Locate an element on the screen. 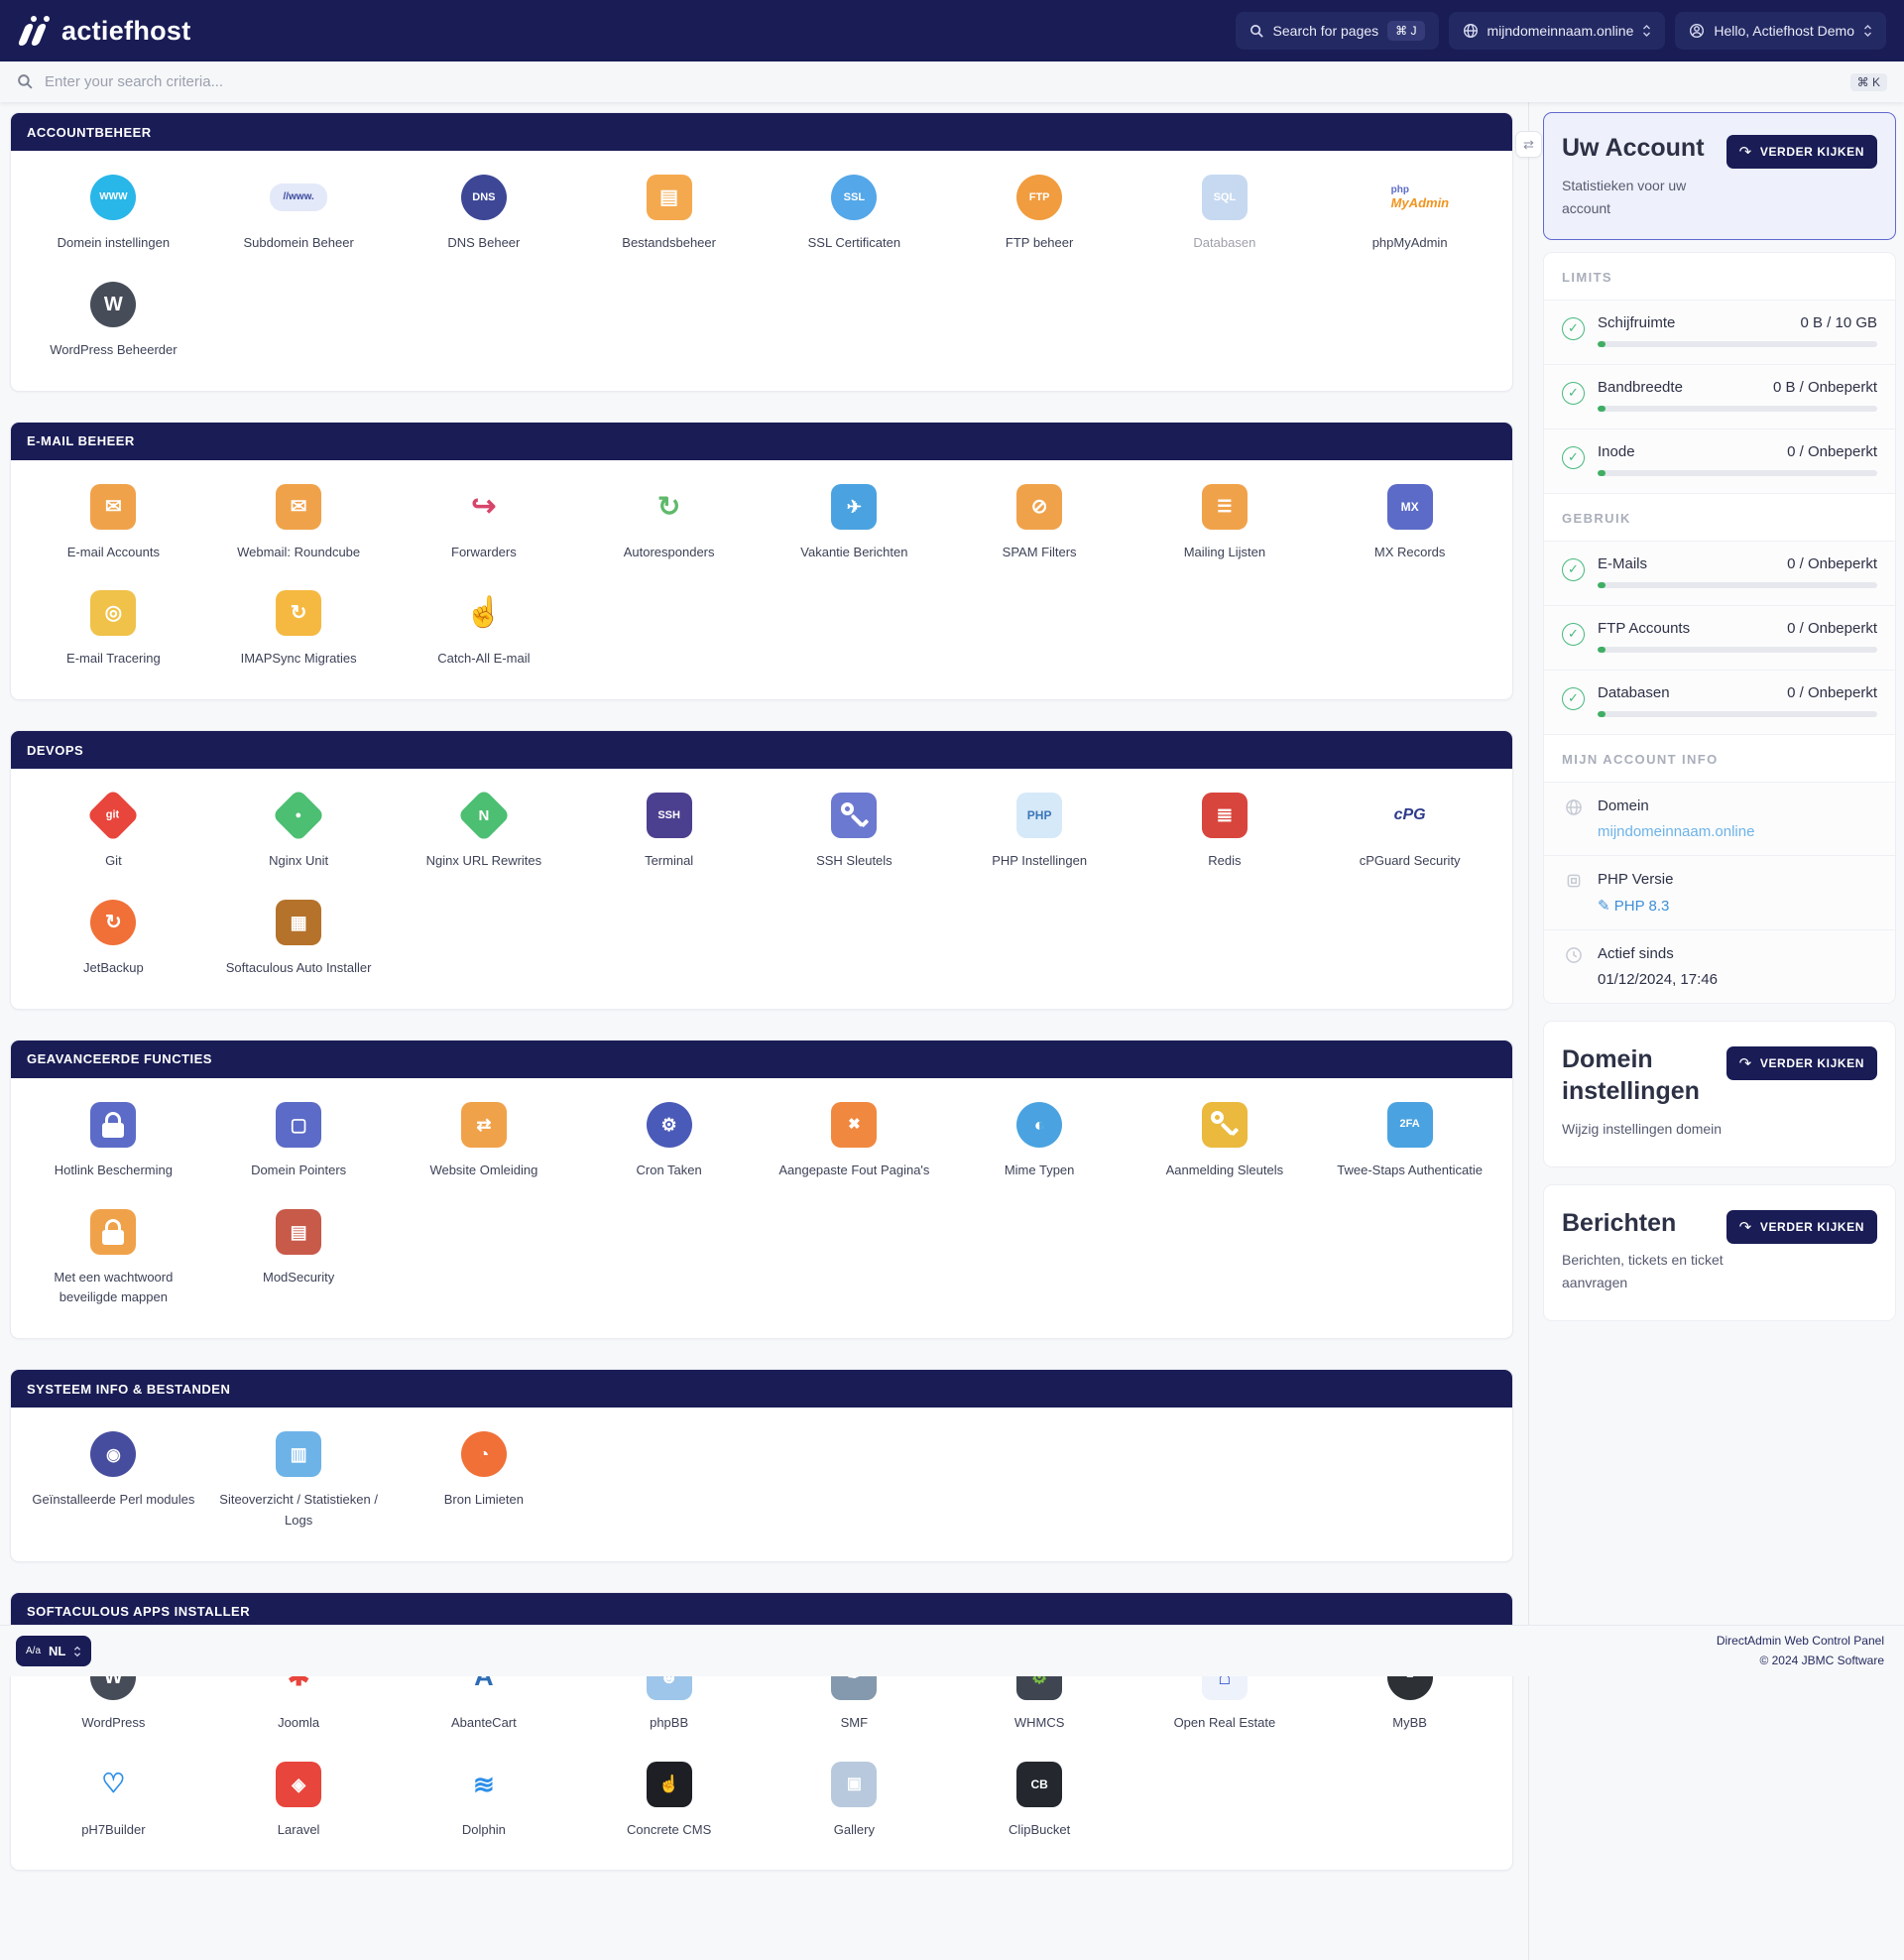  app-item-softaculous-auto-installer: ▦Softaculous Auto Installer is located at coordinates (299, 940).